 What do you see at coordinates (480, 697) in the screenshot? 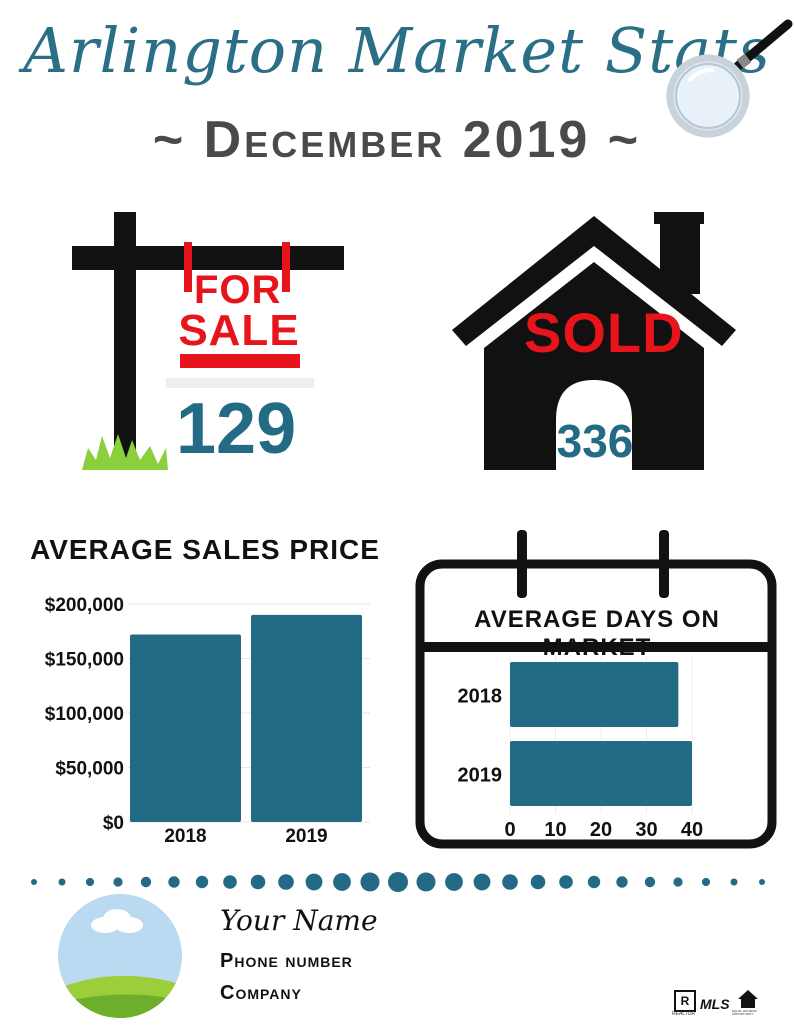
I see `days-y-tick-label: 2018` at bounding box center [480, 697].